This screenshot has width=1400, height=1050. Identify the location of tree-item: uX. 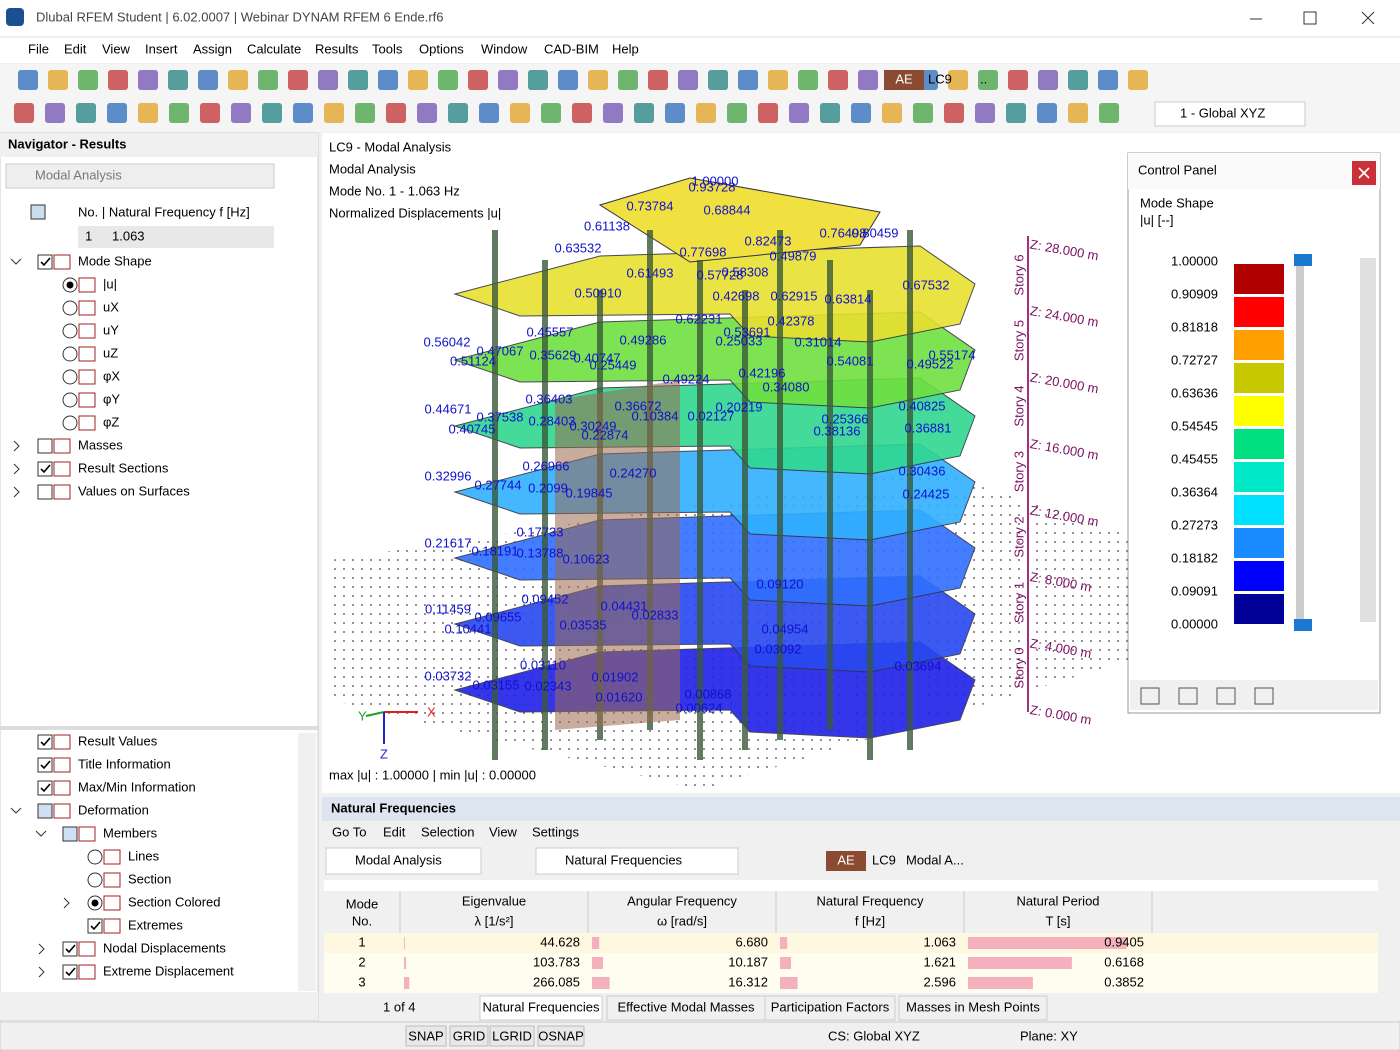
(111, 306).